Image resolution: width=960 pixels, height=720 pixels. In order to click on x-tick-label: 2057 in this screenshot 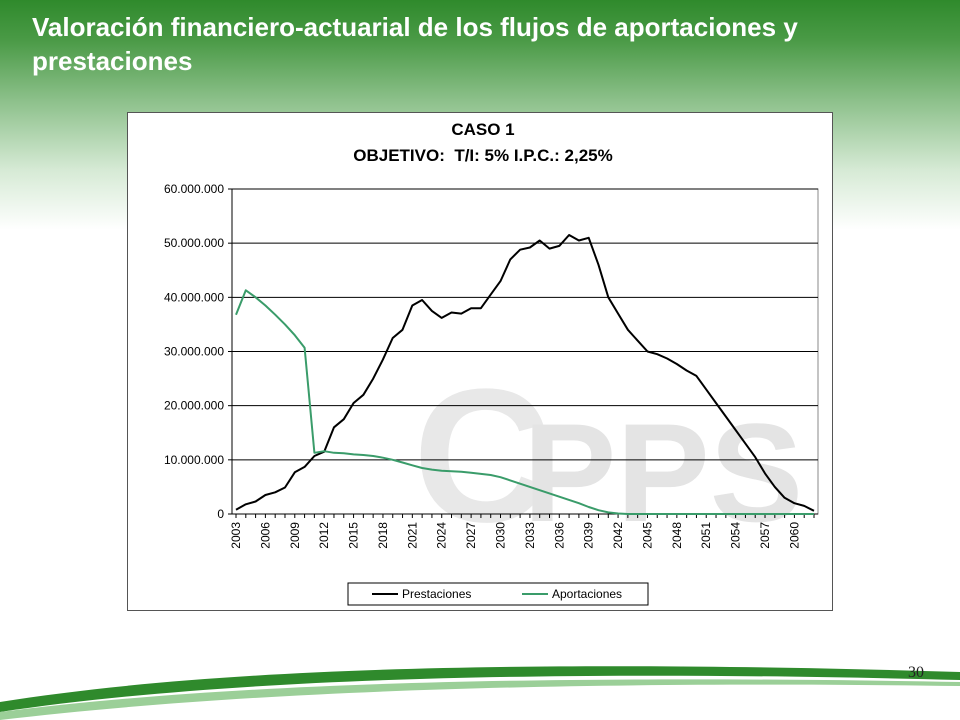, I will do `click(765, 535)`.